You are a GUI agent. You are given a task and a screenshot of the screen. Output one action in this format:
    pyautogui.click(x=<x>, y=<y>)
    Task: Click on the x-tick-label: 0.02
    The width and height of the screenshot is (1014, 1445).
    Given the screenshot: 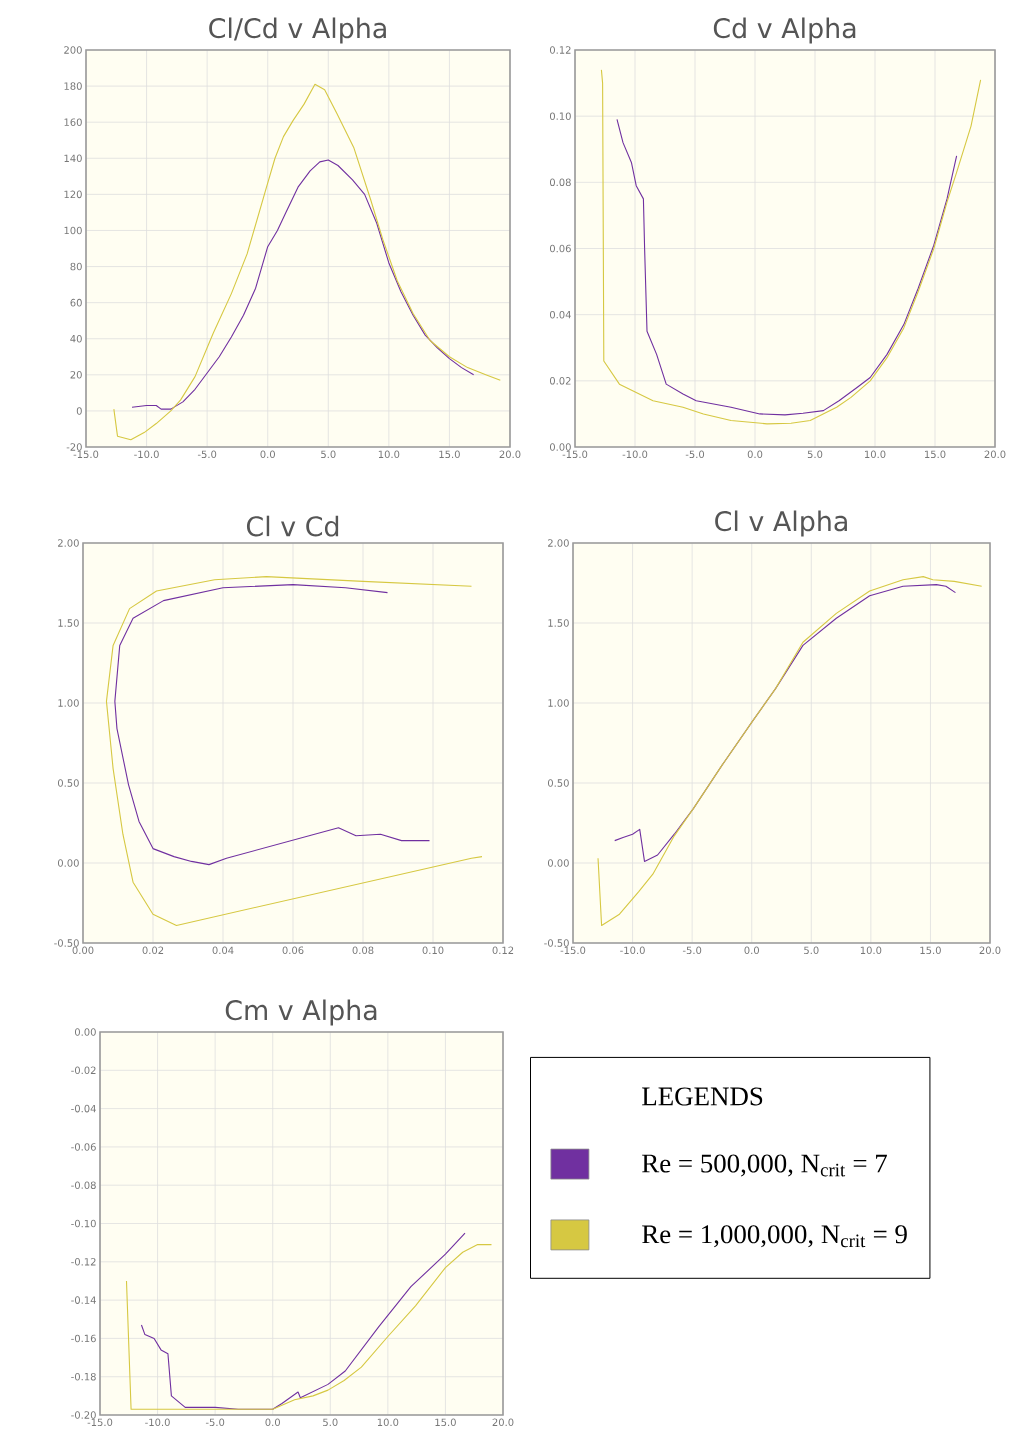 What is the action you would take?
    pyautogui.click(x=153, y=950)
    